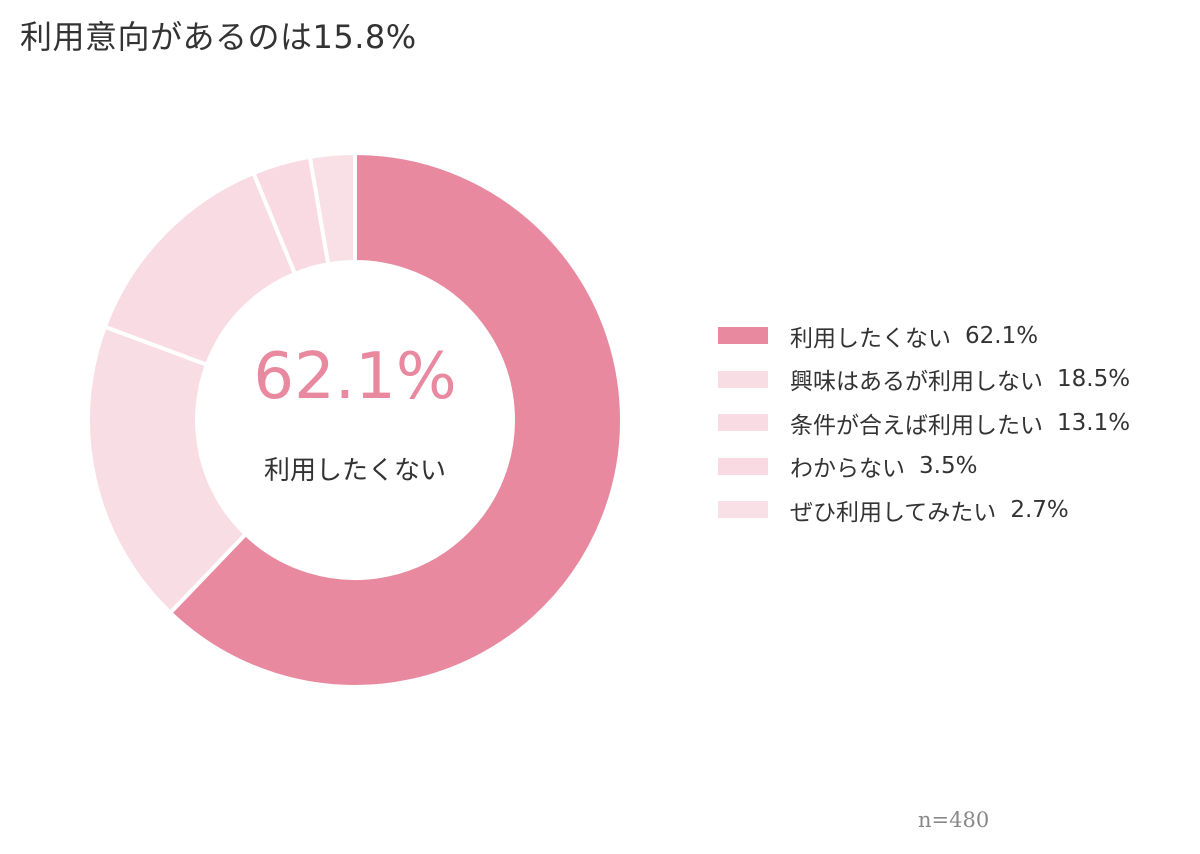 This screenshot has width=1200, height=854. I want to click on legend-item: 条件が合えば利用したい 13.1%, so click(924, 423).